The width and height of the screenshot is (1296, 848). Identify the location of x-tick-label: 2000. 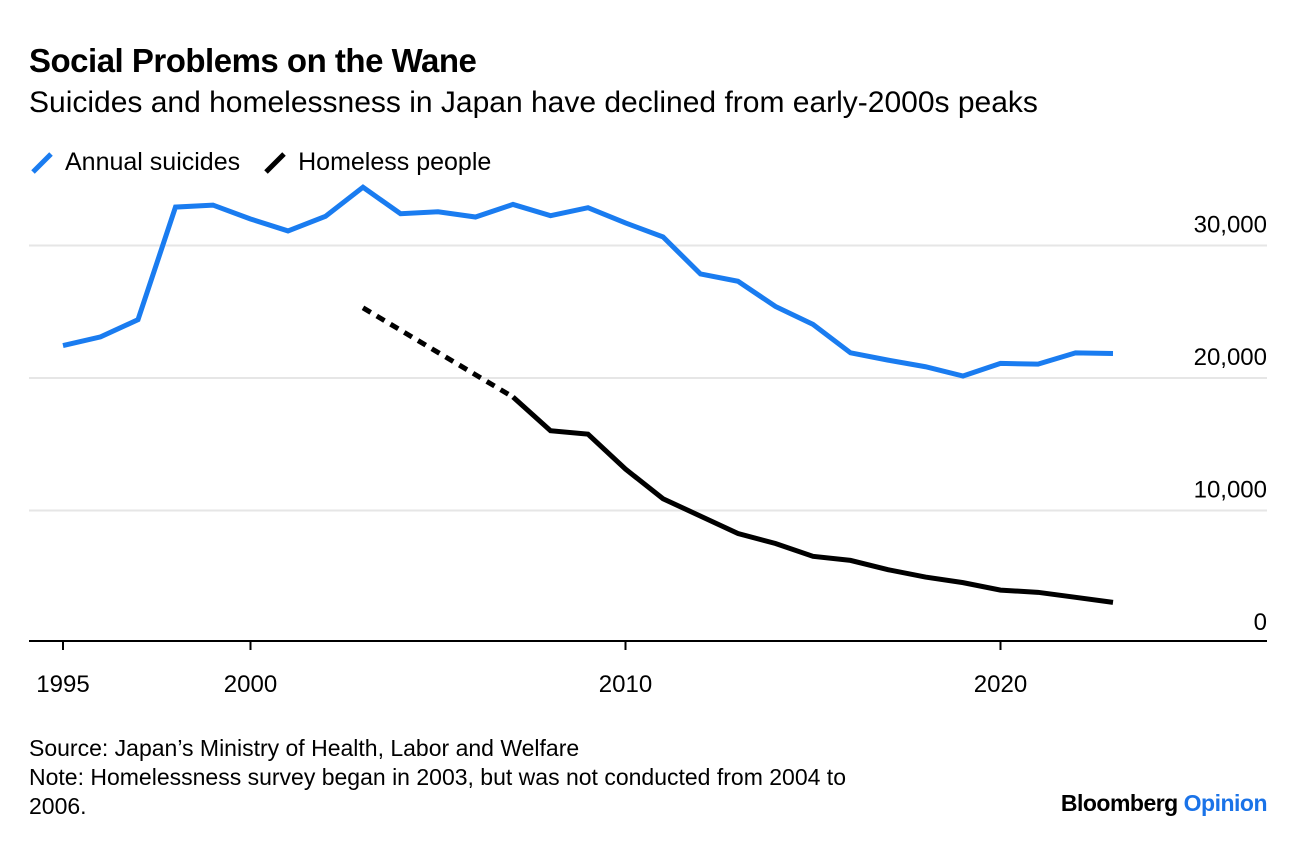
(250, 684).